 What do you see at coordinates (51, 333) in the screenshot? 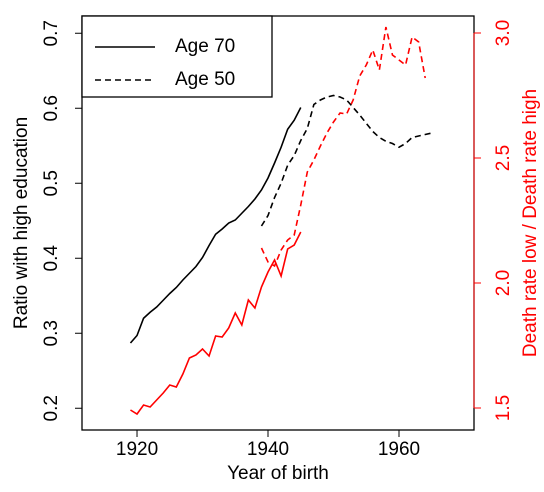
I see `y-tick-label: 0.3` at bounding box center [51, 333].